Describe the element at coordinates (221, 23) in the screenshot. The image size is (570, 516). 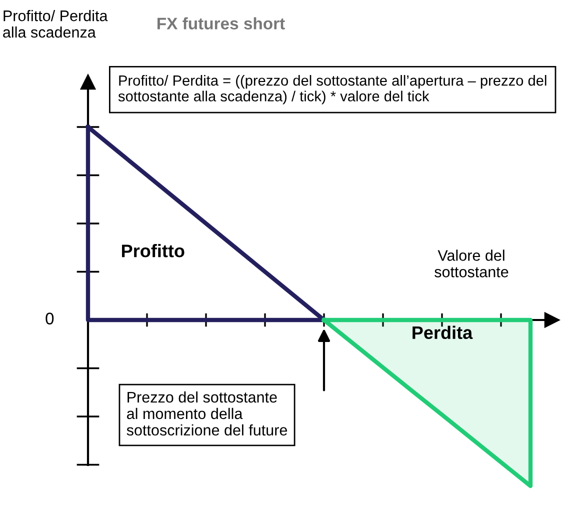
I see `chart-title: FX futures short` at that location.